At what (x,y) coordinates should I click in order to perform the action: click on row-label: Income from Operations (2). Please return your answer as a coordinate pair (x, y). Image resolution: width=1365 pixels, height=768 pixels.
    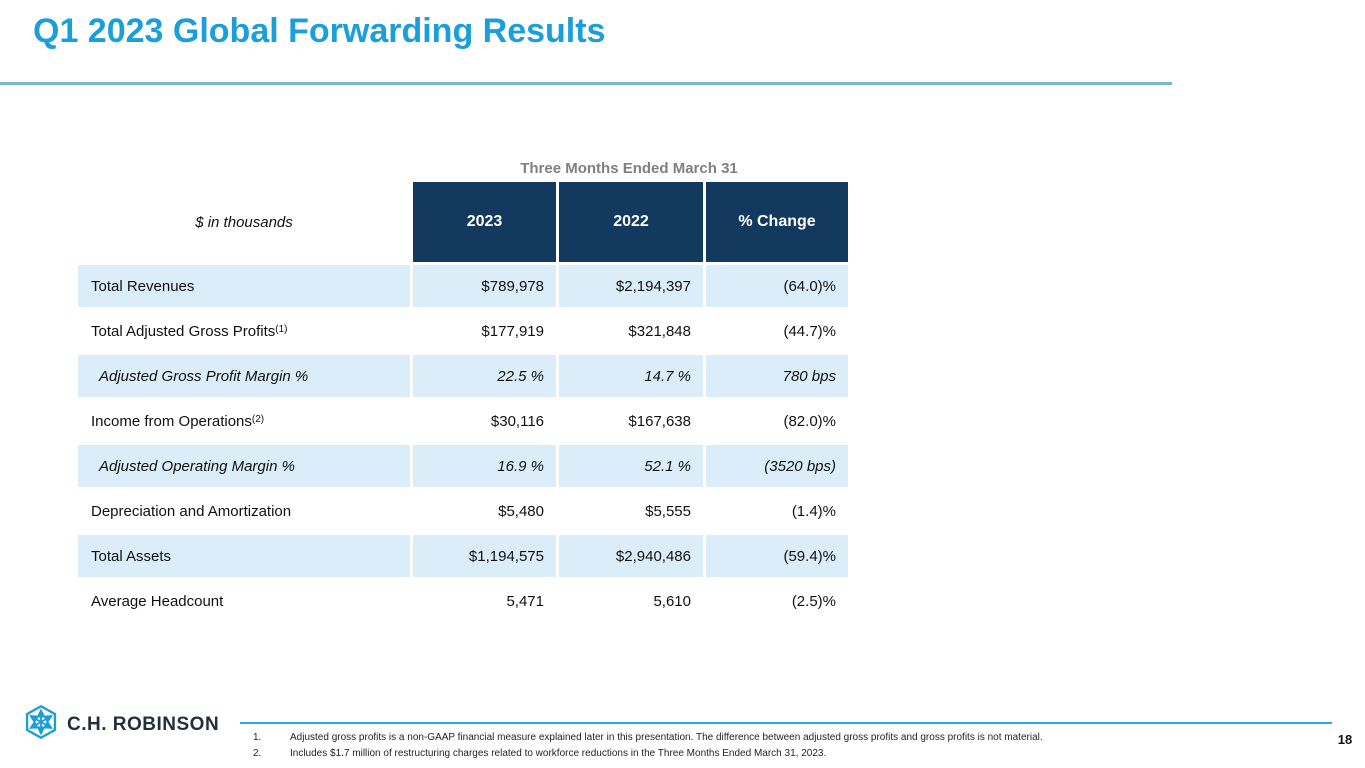
    Looking at the image, I should click on (244, 421).